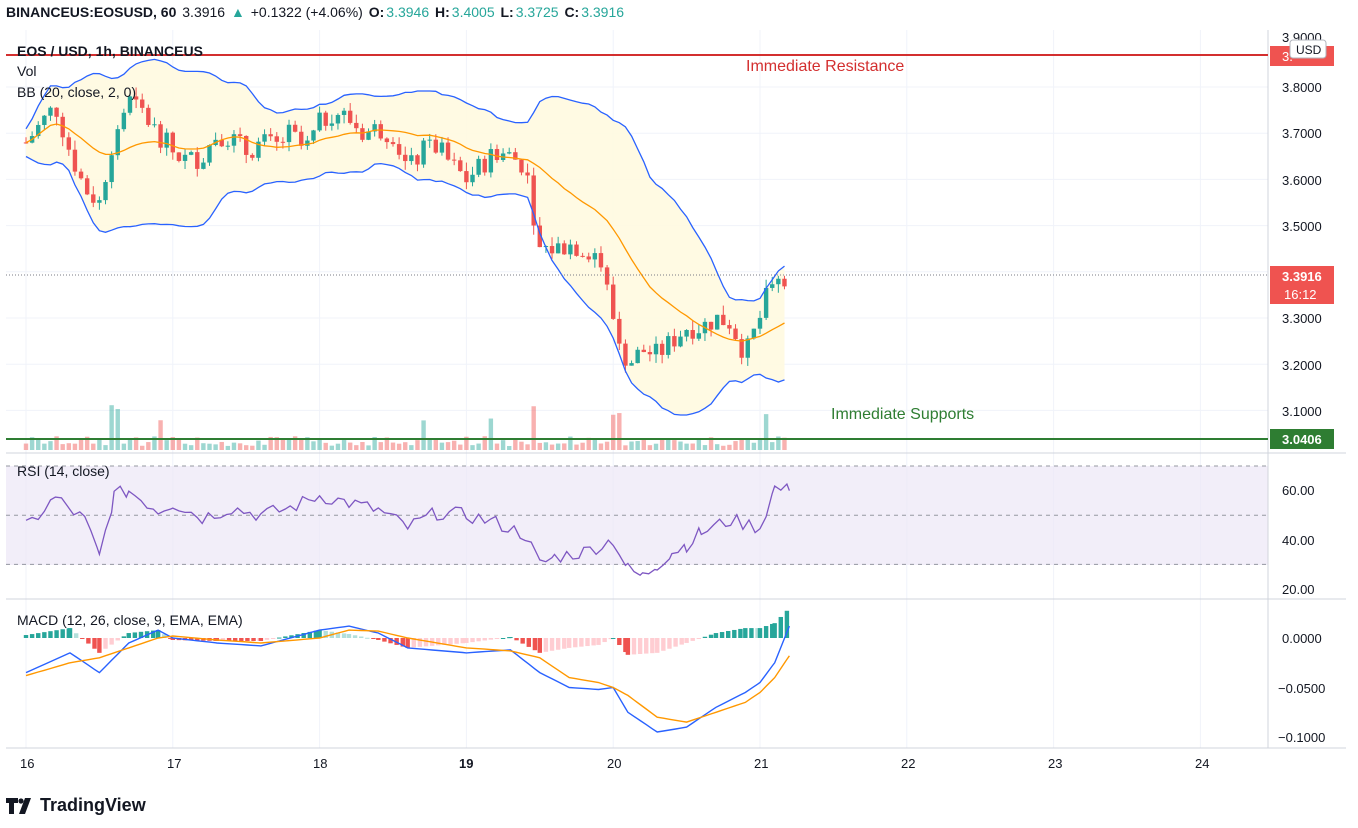 Image resolution: width=1358 pixels, height=828 pixels. What do you see at coordinates (507, 12) in the screenshot?
I see `low-label: L:` at bounding box center [507, 12].